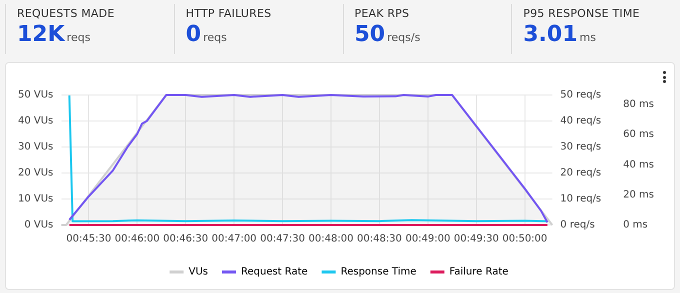 The image size is (680, 293). Describe the element at coordinates (36, 199) in the screenshot. I see `y-tick-label: 10 VUs` at that location.